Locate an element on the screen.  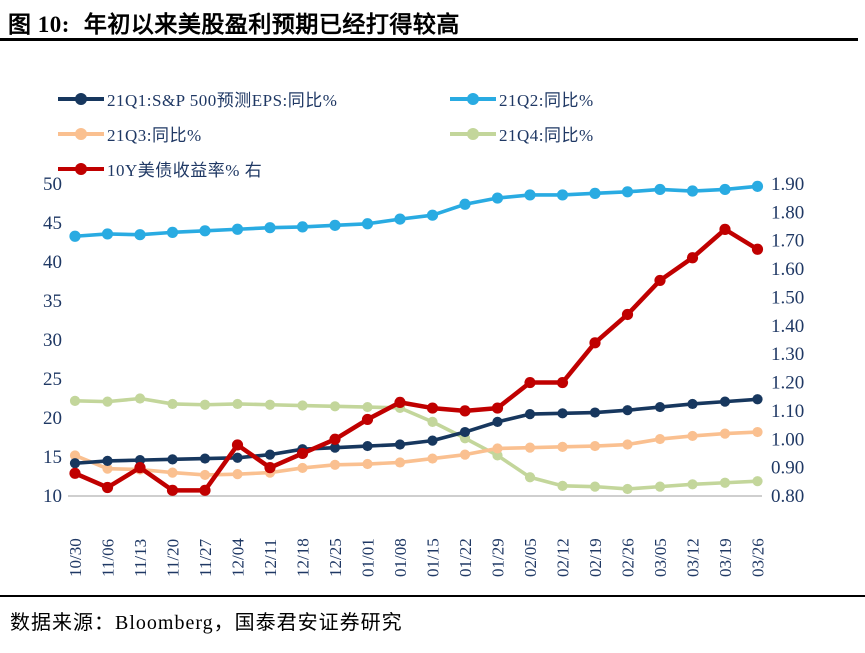
legend-item-21q2: 21Q2:同比% is located at coordinates (522, 98).